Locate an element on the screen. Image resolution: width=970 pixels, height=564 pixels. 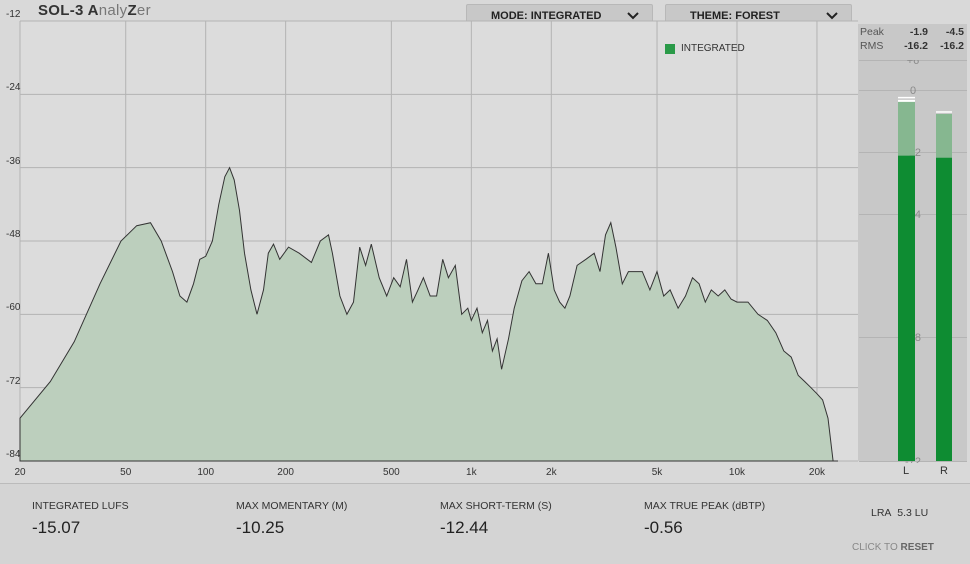
reset-label: RESET is located at coordinates (917, 547).